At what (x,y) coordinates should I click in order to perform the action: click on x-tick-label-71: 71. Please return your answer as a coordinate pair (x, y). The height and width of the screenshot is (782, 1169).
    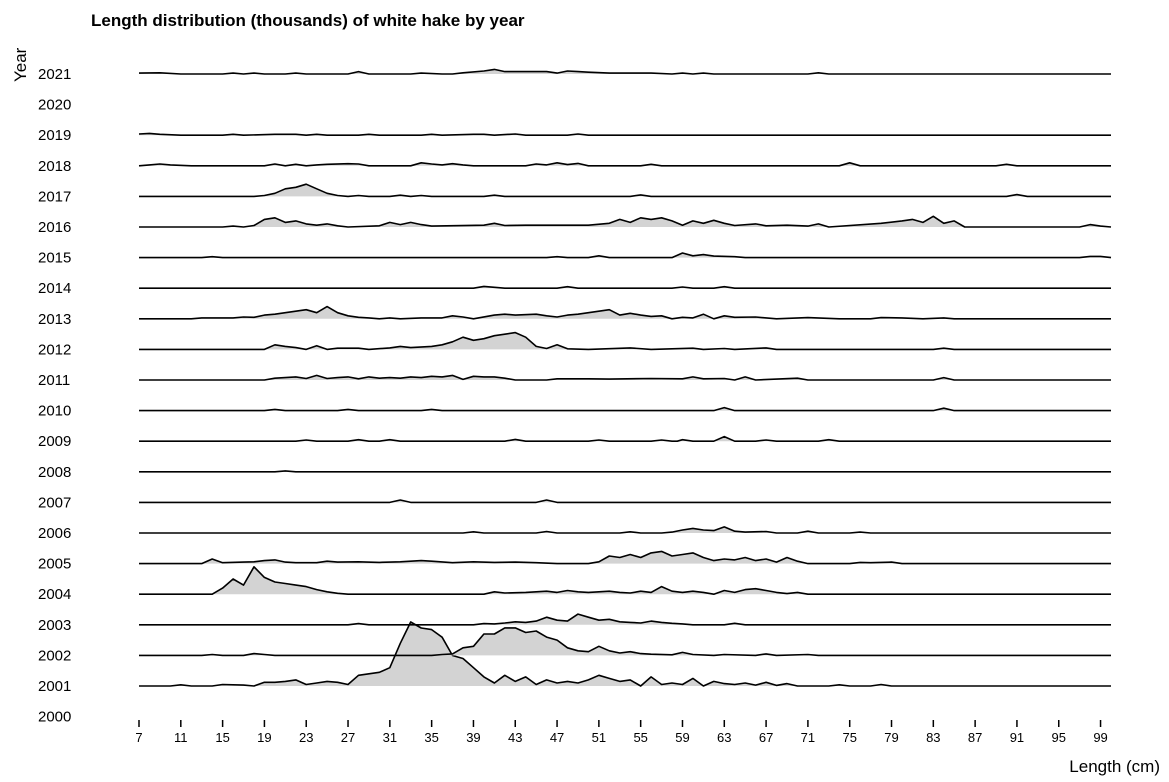
    Looking at the image, I should click on (808, 737).